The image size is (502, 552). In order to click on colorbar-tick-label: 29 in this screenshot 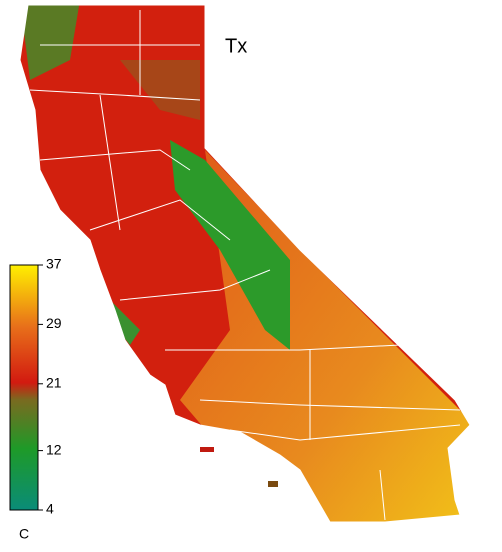, I will do `click(54, 323)`.